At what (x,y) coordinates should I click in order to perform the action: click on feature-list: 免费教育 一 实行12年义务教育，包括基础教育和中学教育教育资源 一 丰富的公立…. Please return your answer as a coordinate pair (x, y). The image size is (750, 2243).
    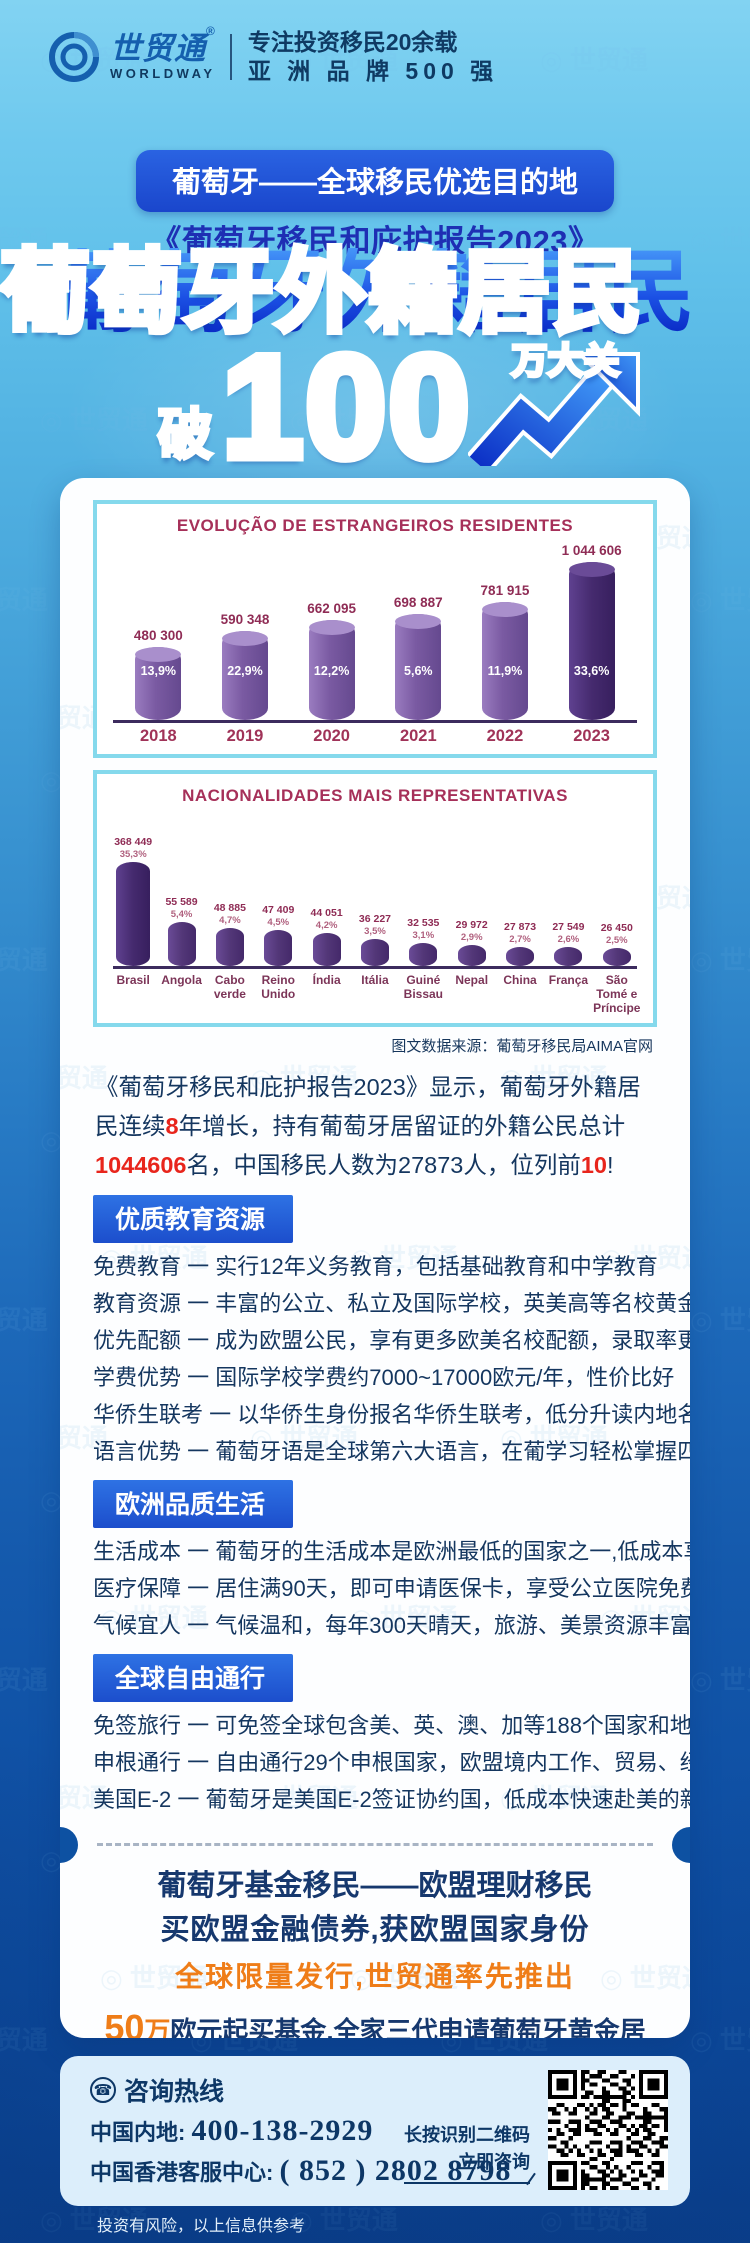
    Looking at the image, I should click on (391, 1359).